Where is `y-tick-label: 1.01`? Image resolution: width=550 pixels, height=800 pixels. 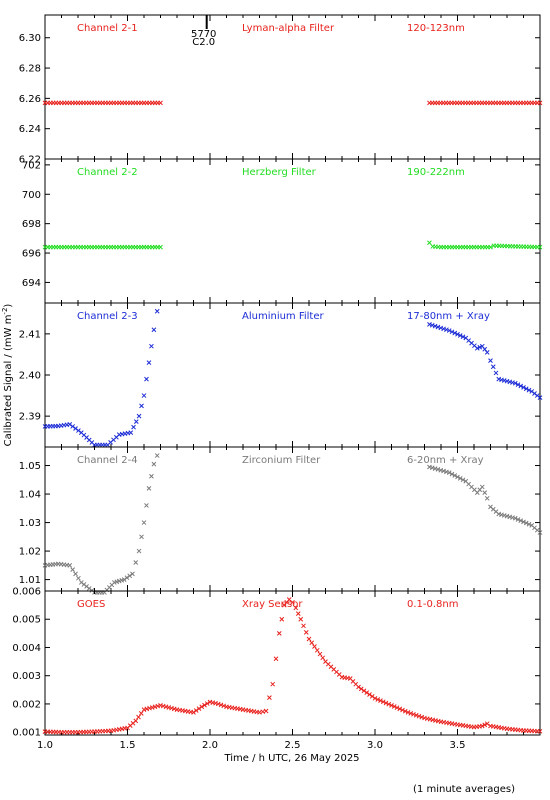
y-tick-label: 1.01 is located at coordinates (30, 580).